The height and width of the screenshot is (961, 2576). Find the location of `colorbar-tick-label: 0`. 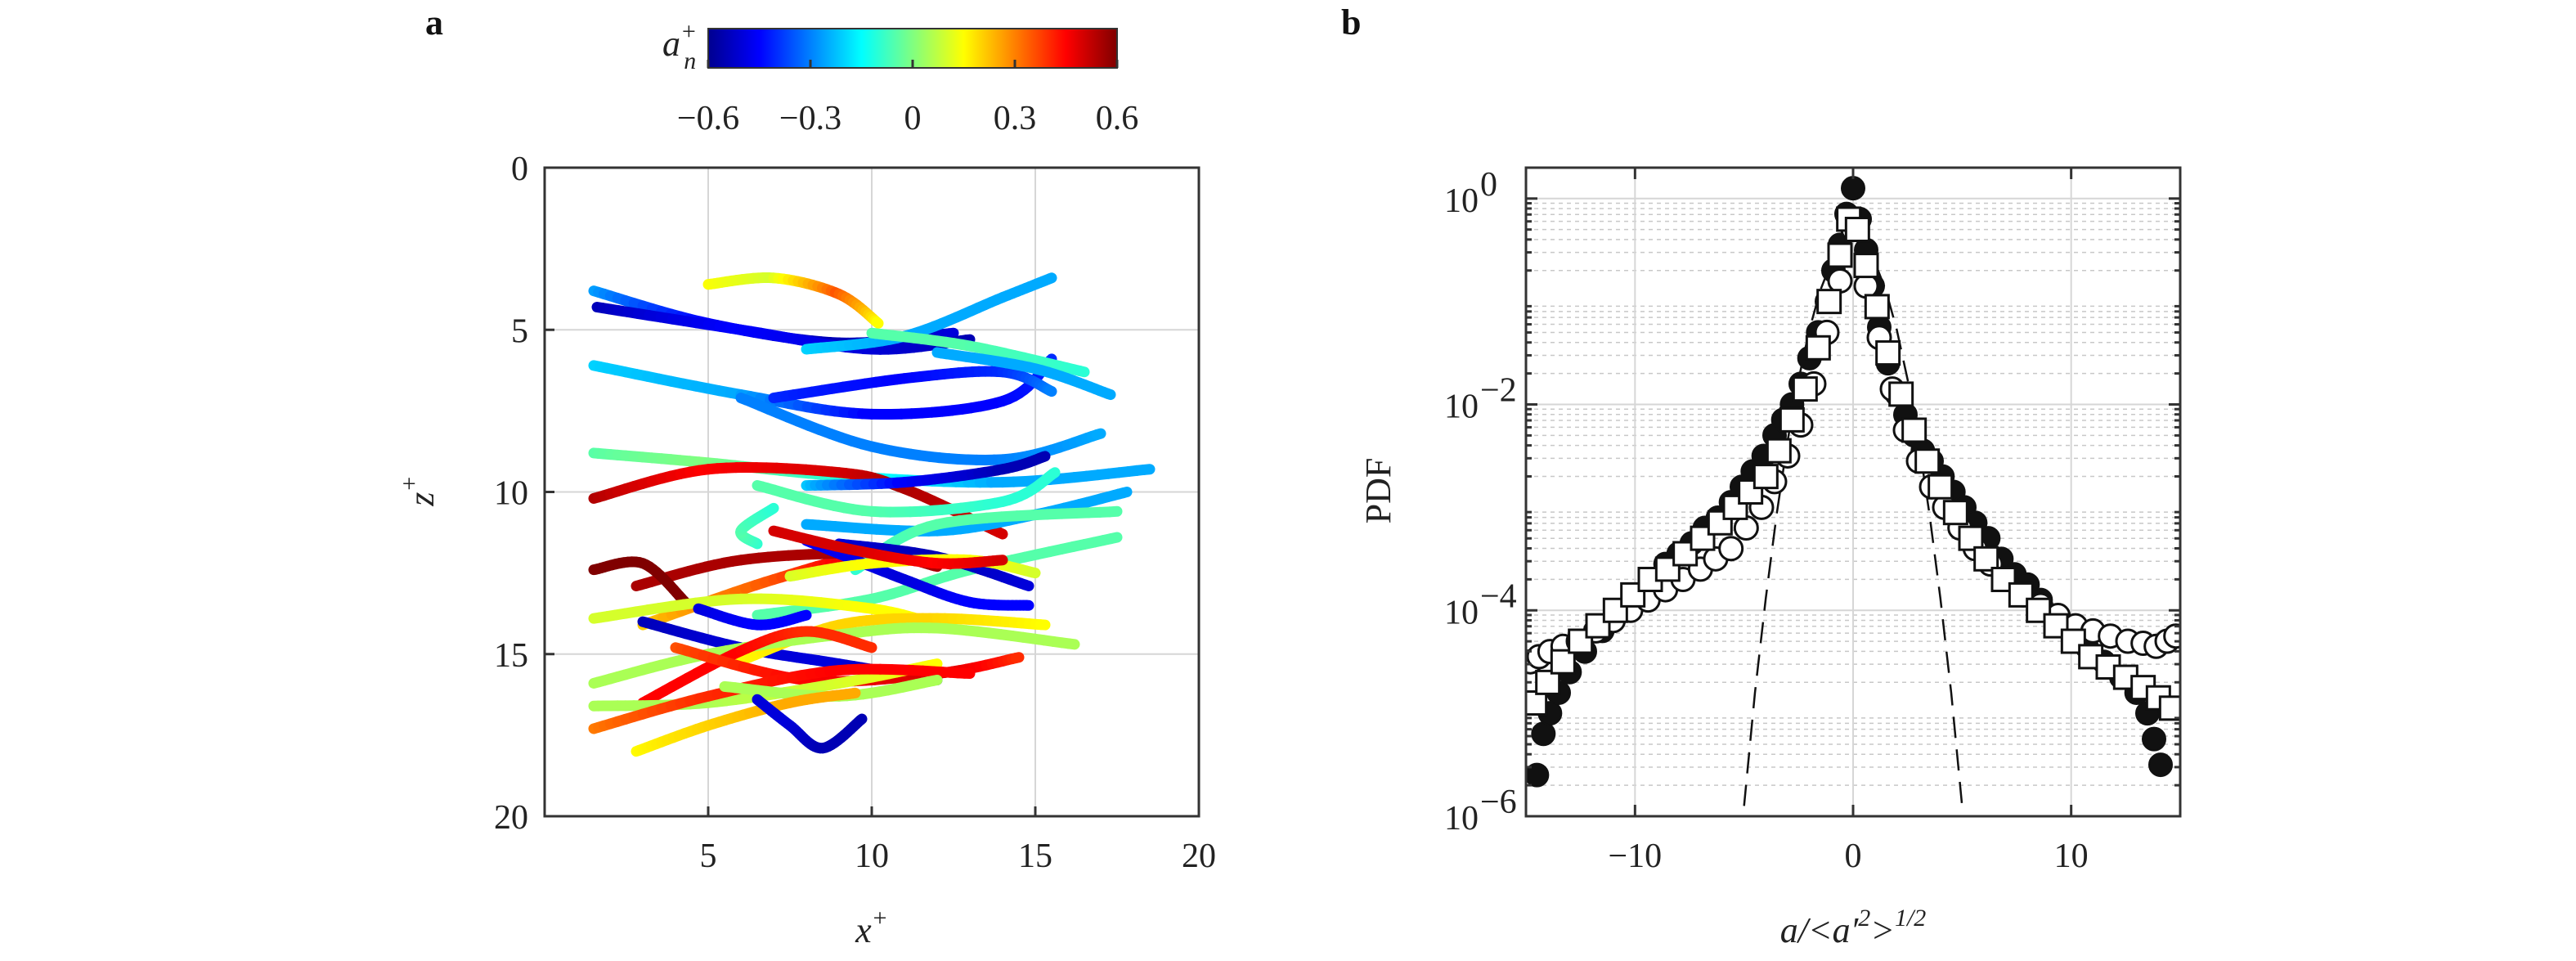

colorbar-tick-label: 0 is located at coordinates (913, 119).